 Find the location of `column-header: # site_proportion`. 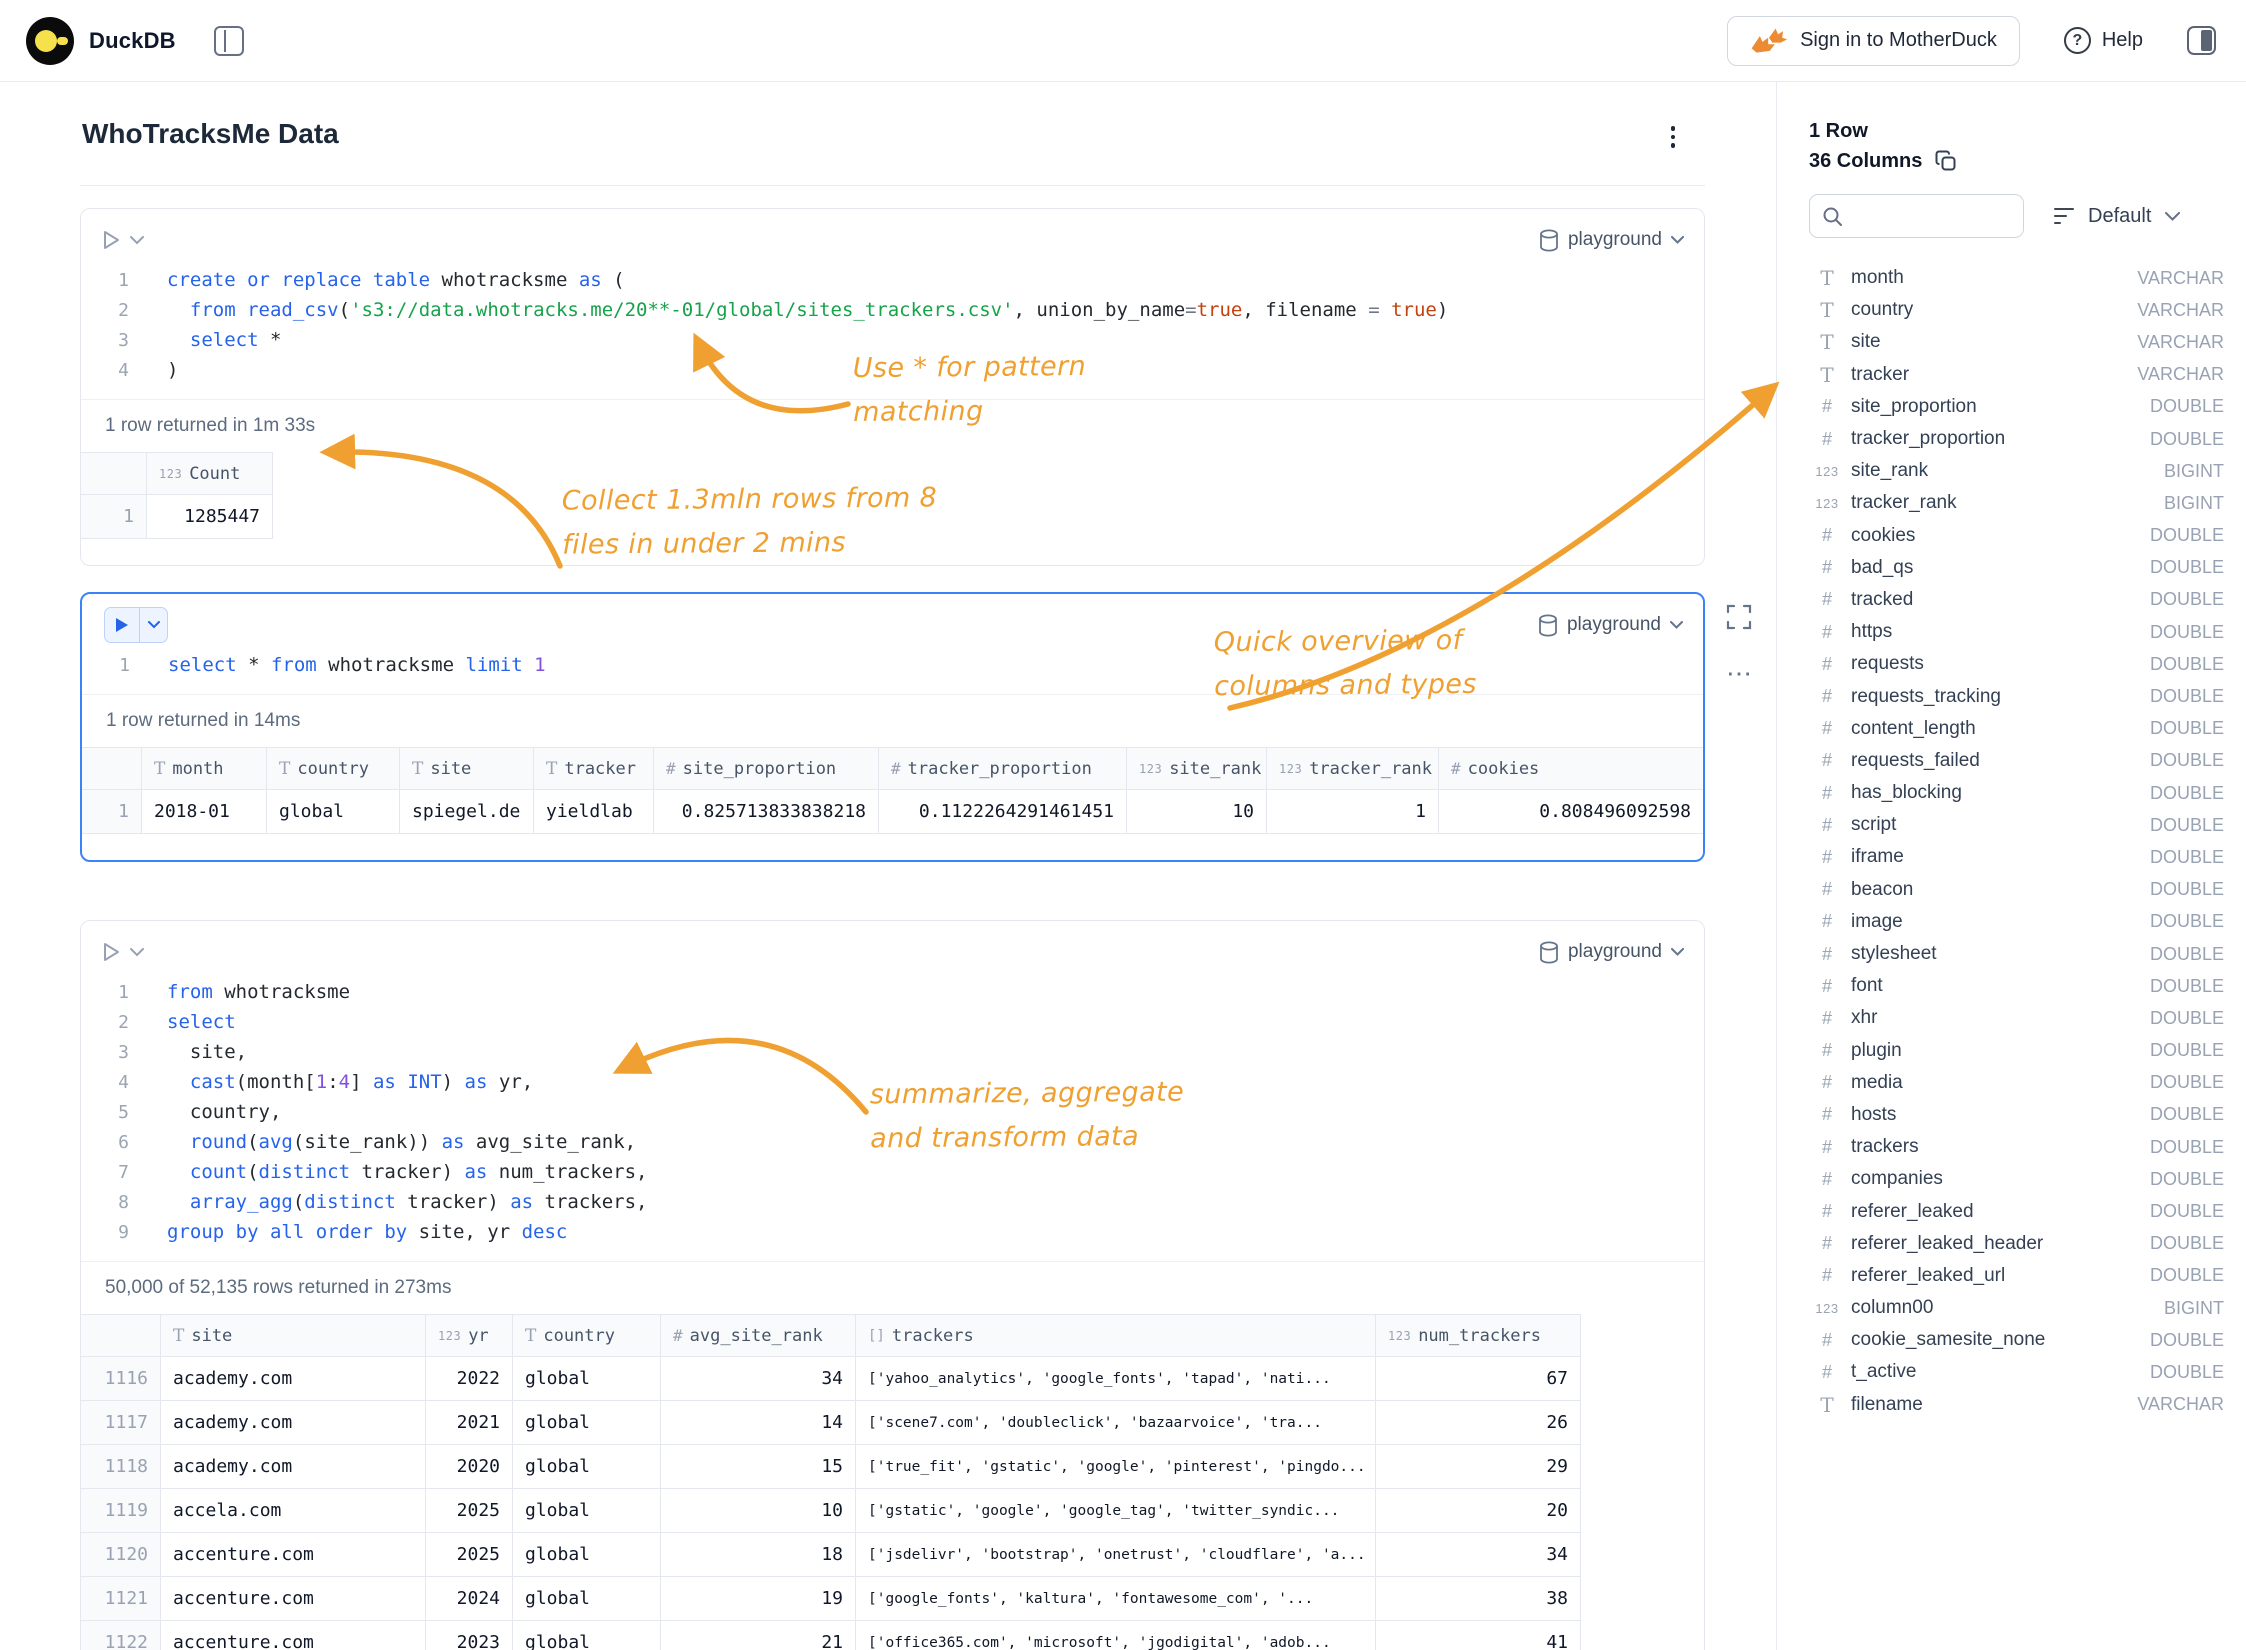

column-header: # site_proportion is located at coordinates (766, 769).